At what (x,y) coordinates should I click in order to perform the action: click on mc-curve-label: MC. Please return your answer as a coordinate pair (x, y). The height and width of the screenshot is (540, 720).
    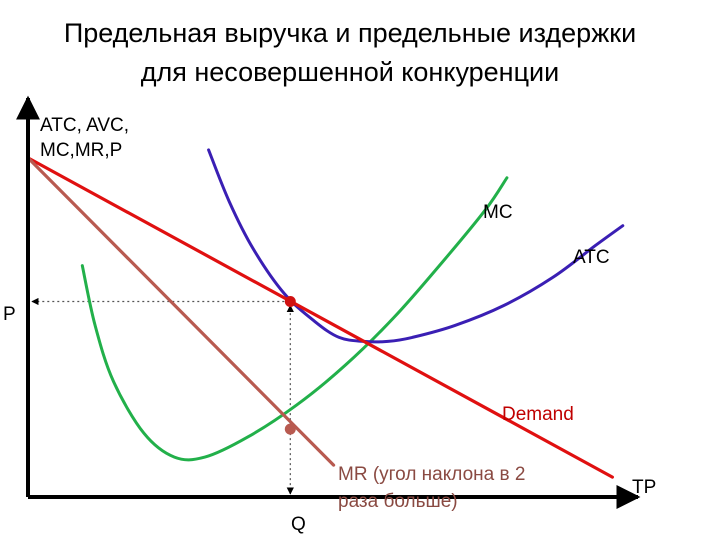
    Looking at the image, I should click on (498, 212).